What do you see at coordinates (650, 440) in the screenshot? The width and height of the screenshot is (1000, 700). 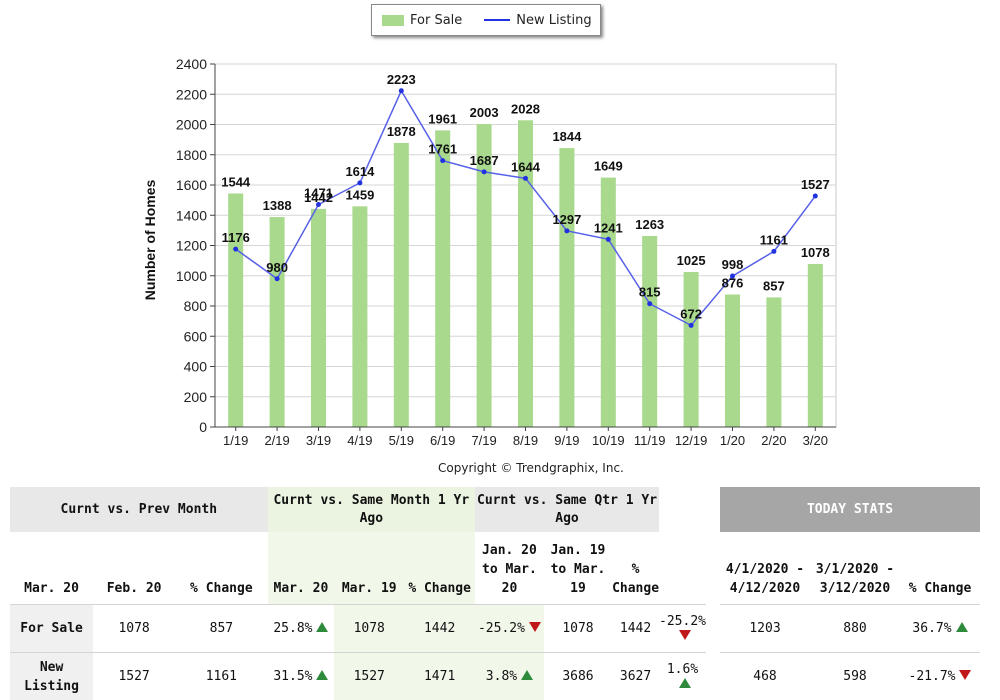 I see `x-tick-label: 11/19` at bounding box center [650, 440].